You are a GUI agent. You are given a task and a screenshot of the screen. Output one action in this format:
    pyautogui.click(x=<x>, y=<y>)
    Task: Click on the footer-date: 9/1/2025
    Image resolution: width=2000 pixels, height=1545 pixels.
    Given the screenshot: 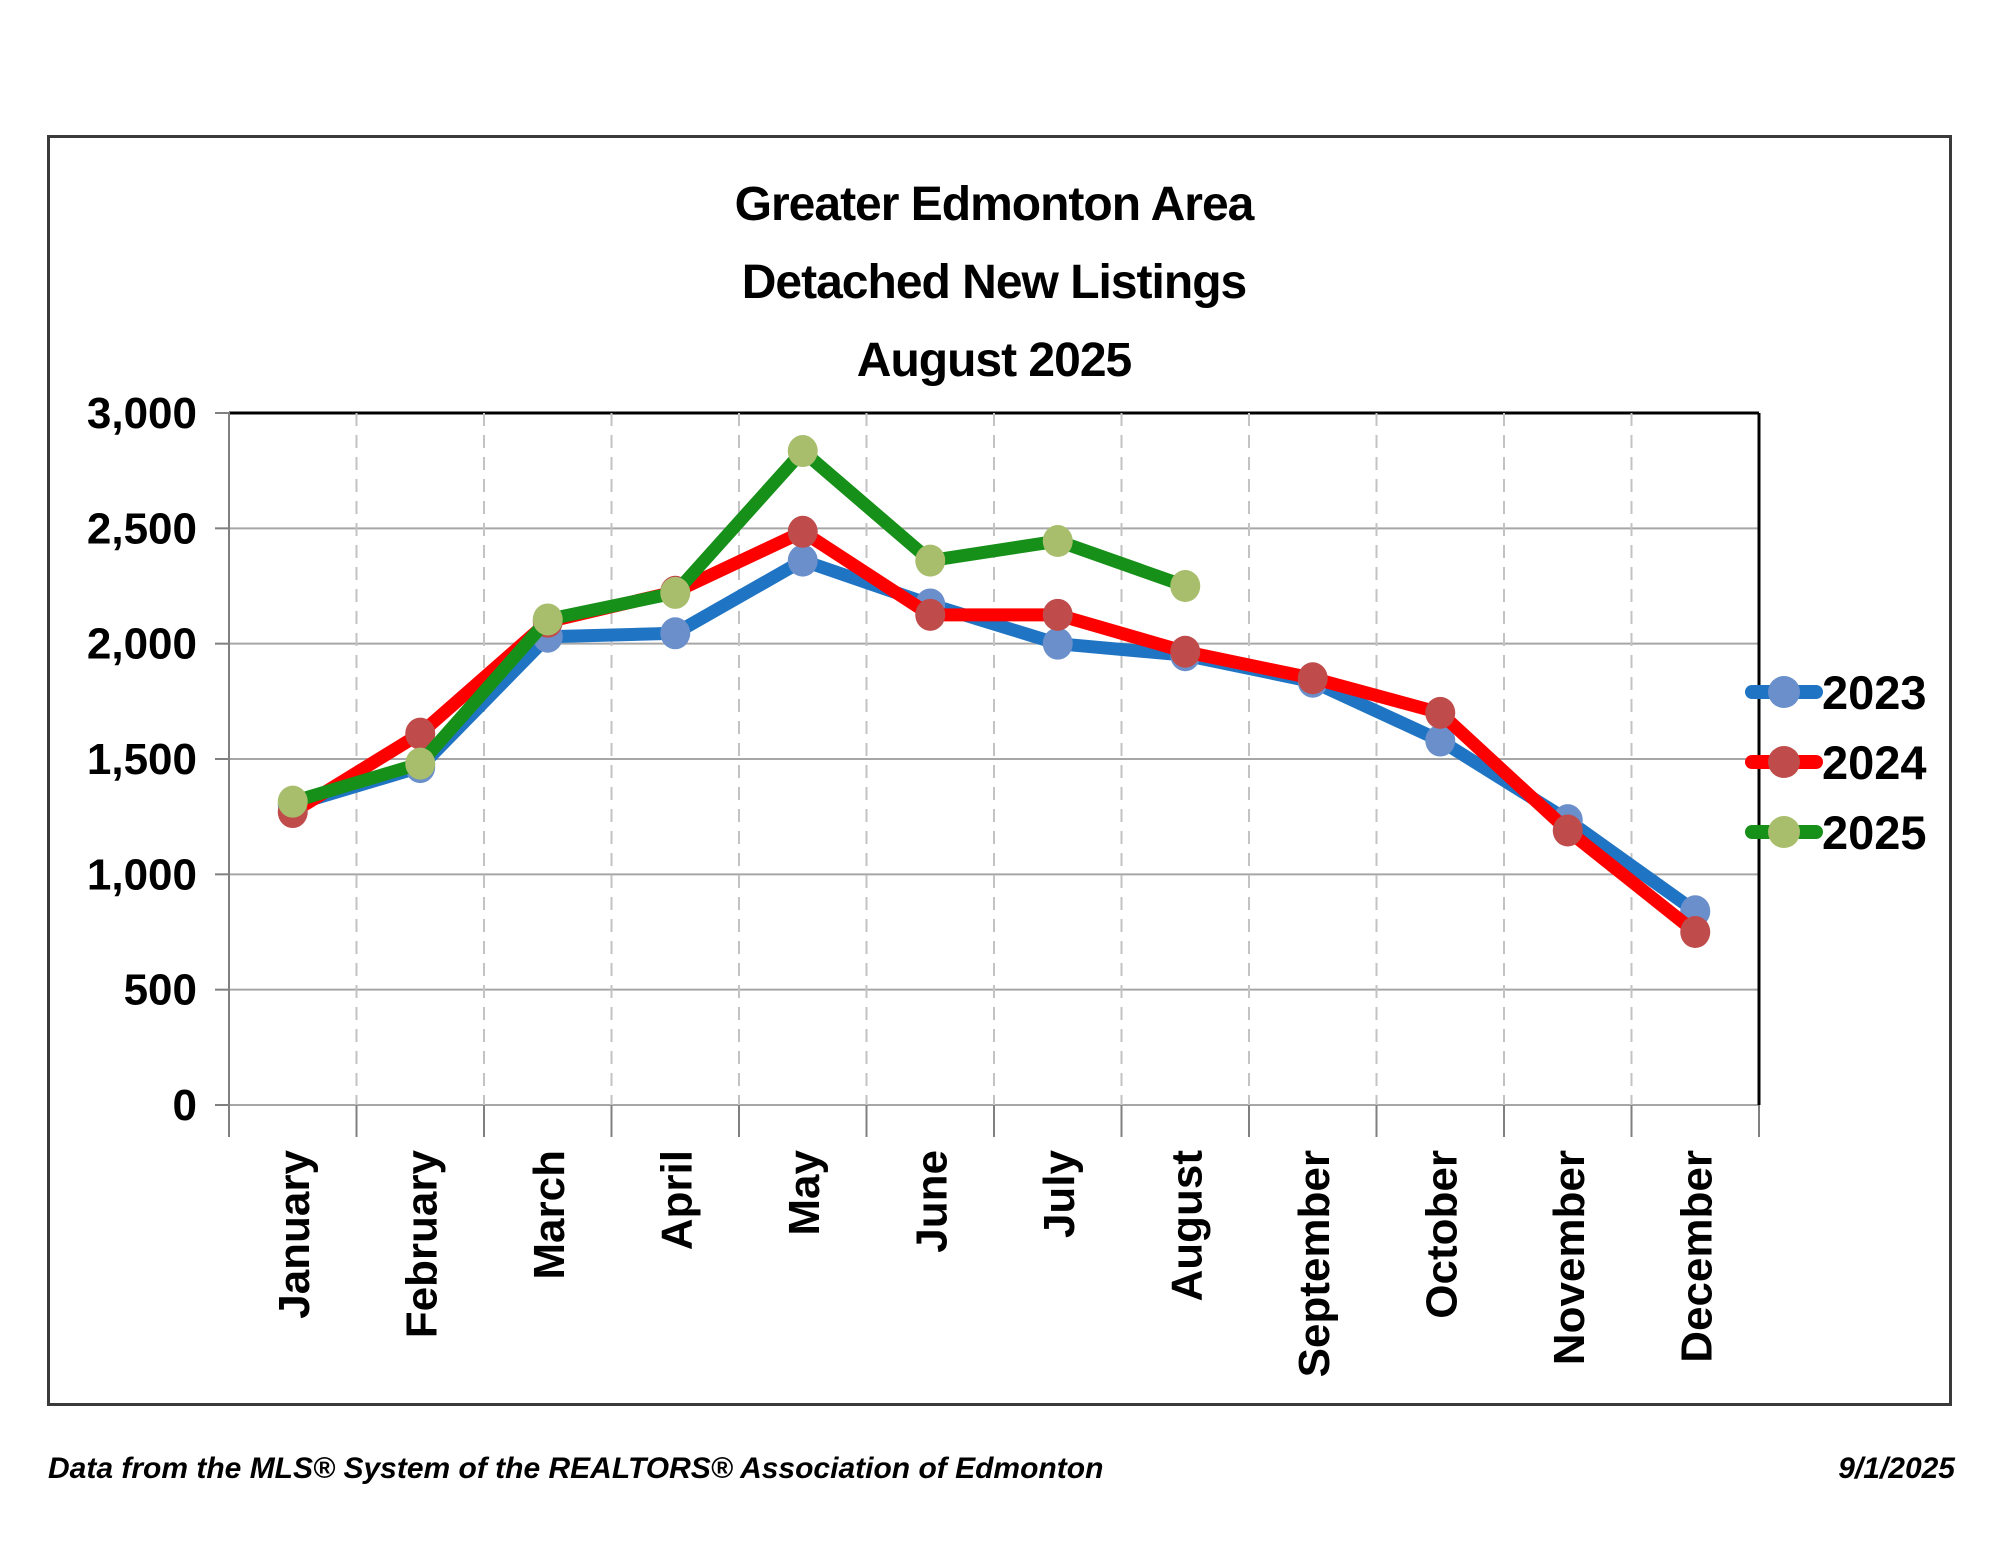 What is the action you would take?
    pyautogui.click(x=1896, y=1468)
    